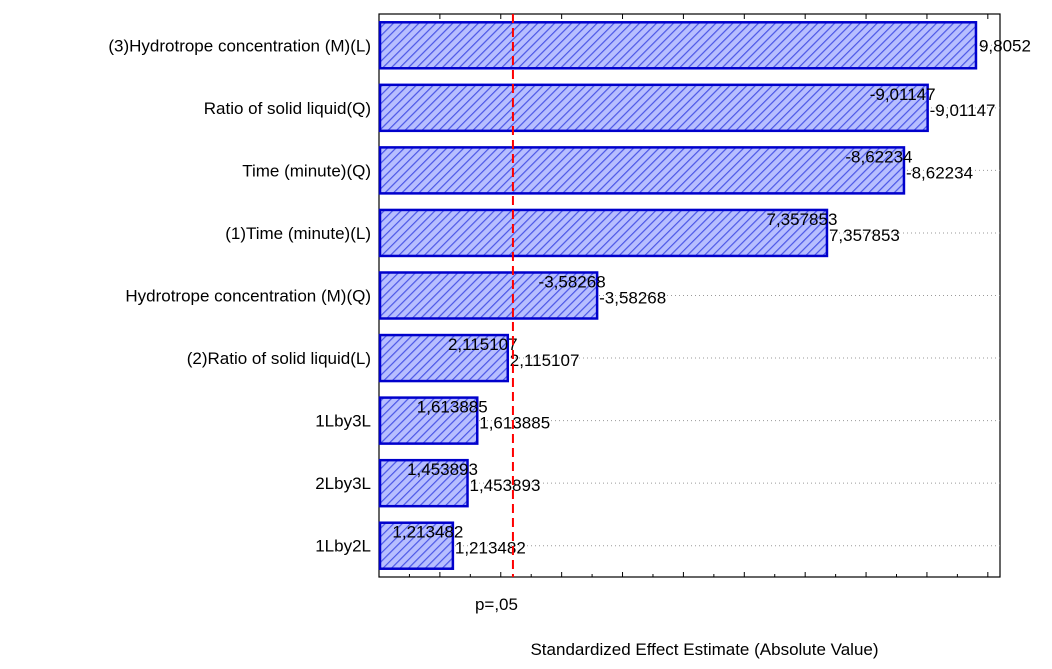 The height and width of the screenshot is (669, 1052). I want to click on category-label: 1Lby3L, so click(343, 421).